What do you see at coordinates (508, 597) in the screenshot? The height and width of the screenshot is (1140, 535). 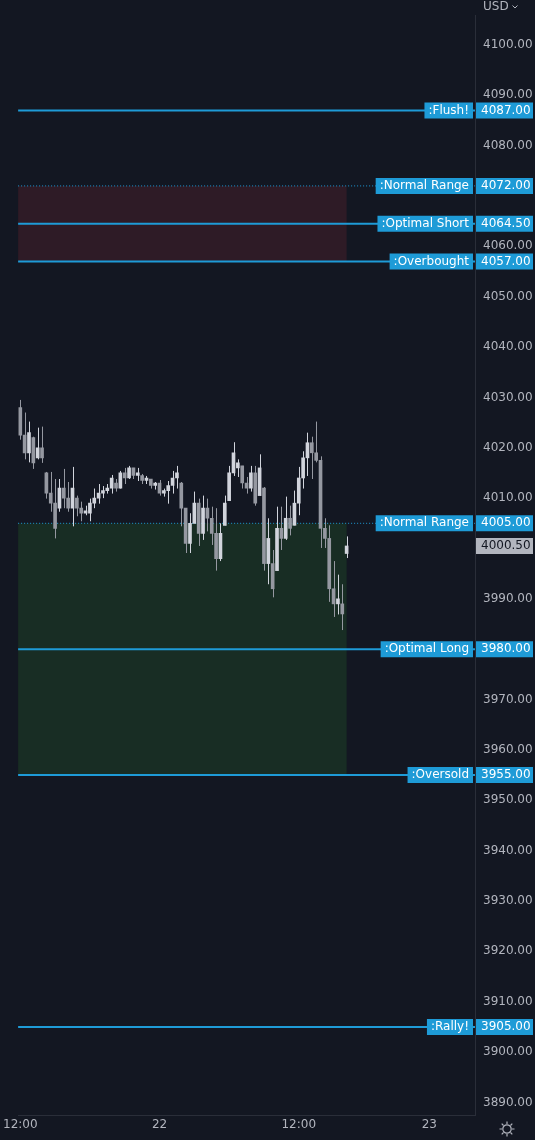 I see `y-tick-label: 3990.00` at bounding box center [508, 597].